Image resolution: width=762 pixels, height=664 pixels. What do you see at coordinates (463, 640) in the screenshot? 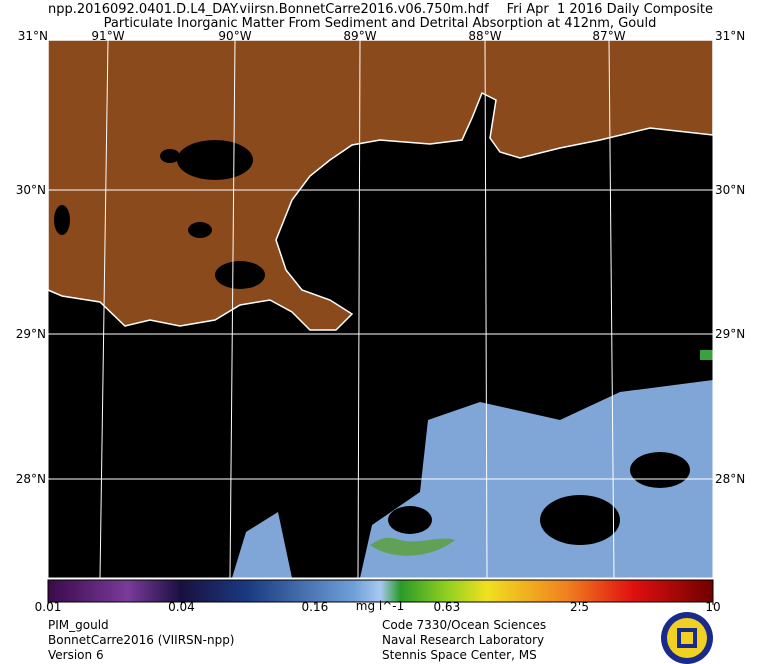
I see `footer-right: Naval Research Laboratory` at bounding box center [463, 640].